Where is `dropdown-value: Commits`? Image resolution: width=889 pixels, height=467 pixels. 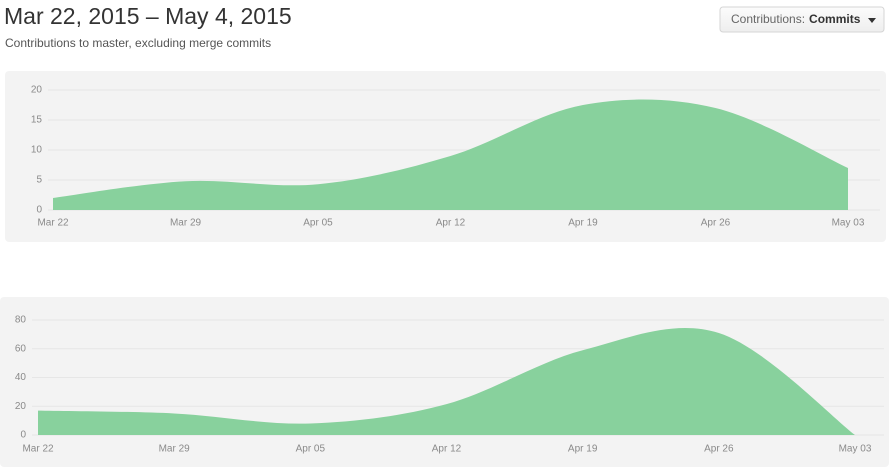 dropdown-value: Commits is located at coordinates (835, 19).